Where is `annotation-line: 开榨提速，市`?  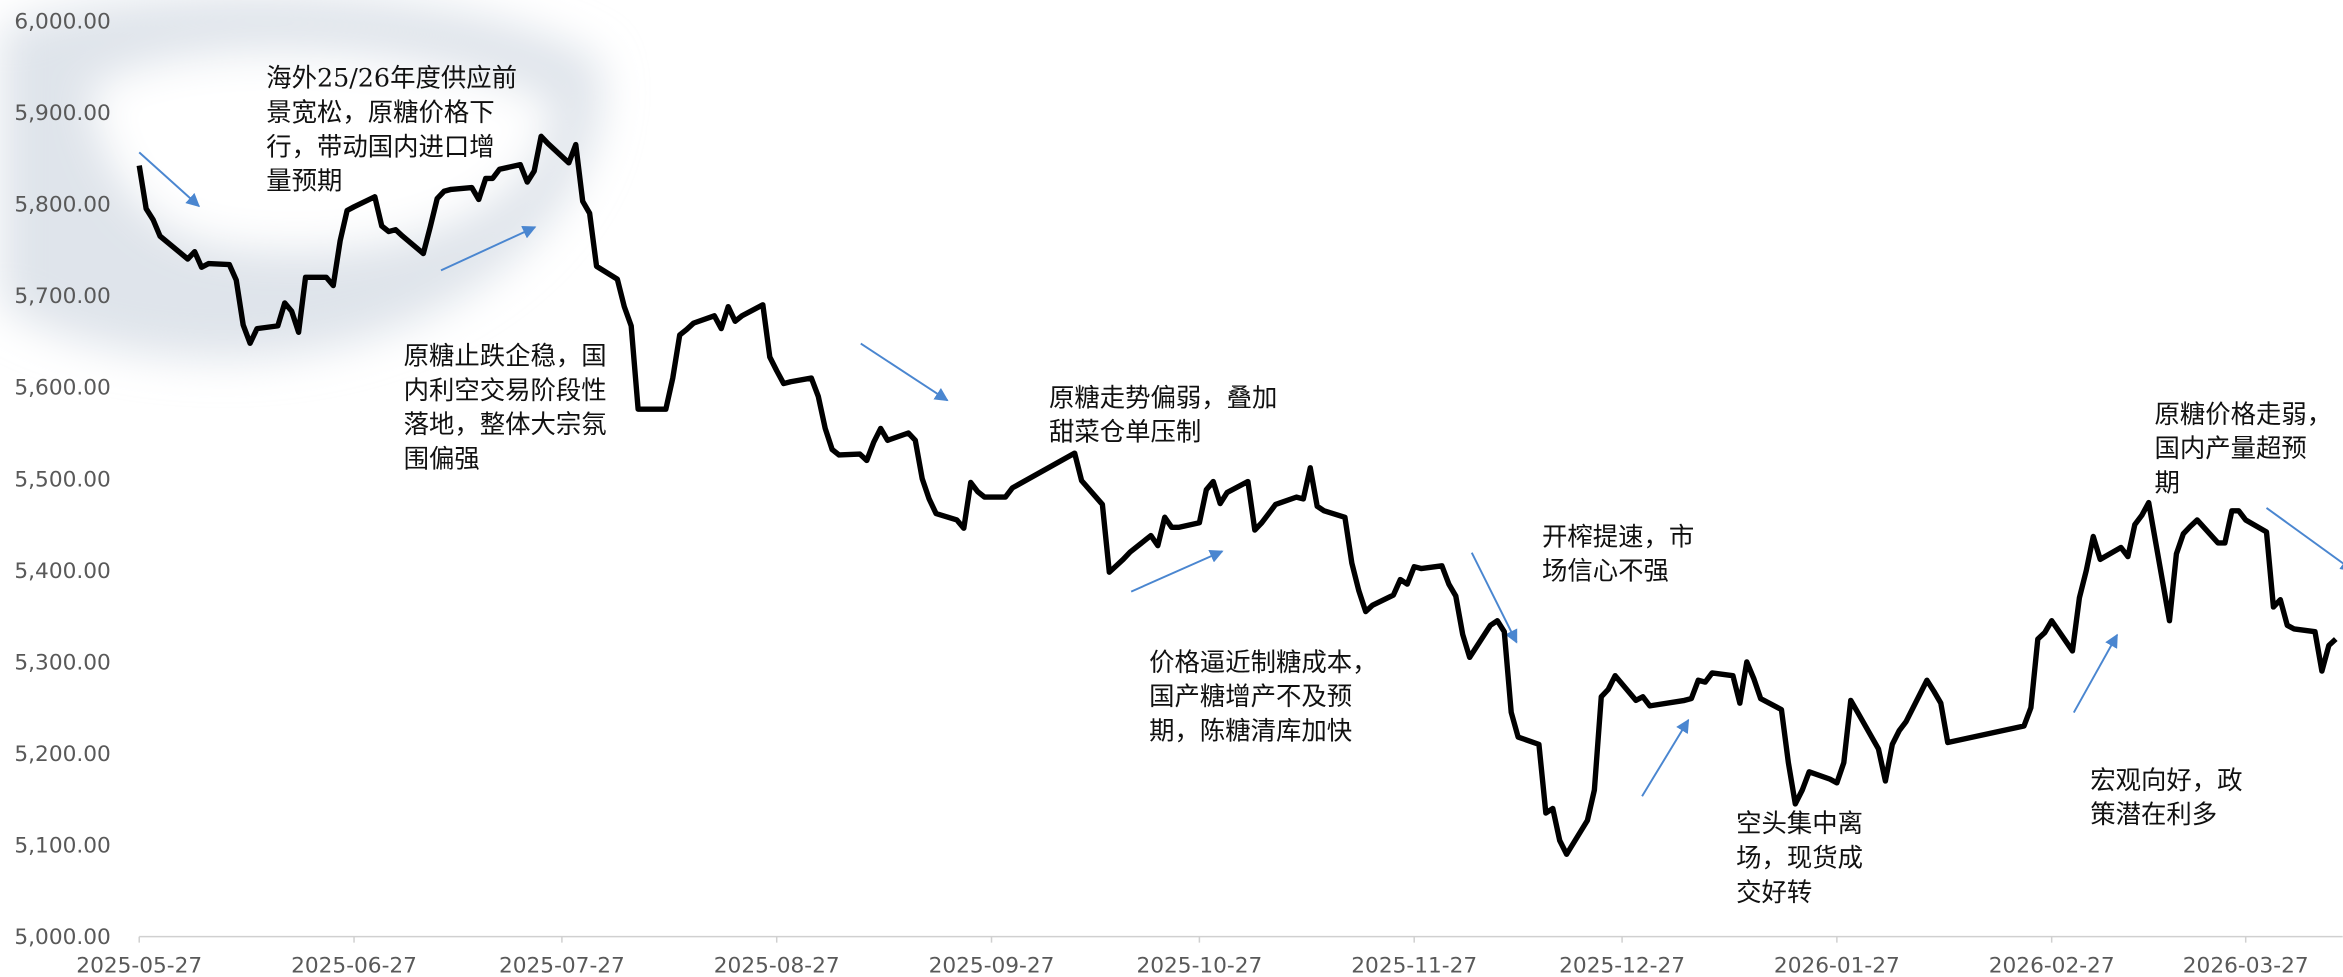
annotation-line: 开榨提速，市 is located at coordinates (1618, 536).